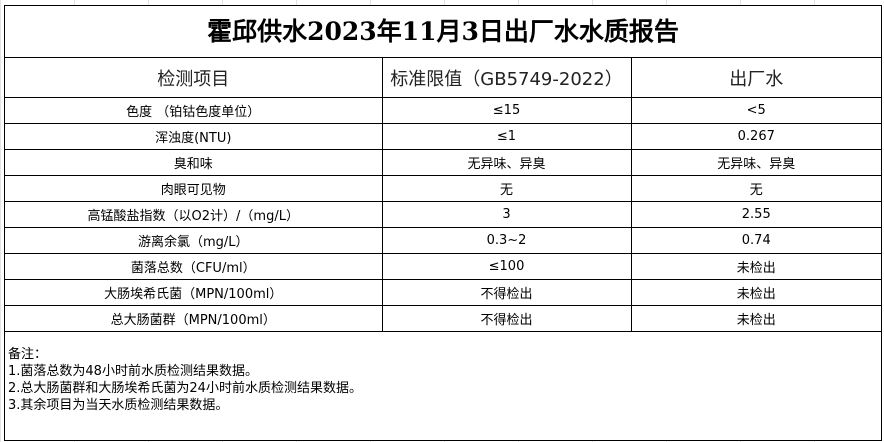 The image size is (884, 442). I want to click on report-title: 霍邱供水2023年11月3日出厂水水质报告, so click(443, 32).